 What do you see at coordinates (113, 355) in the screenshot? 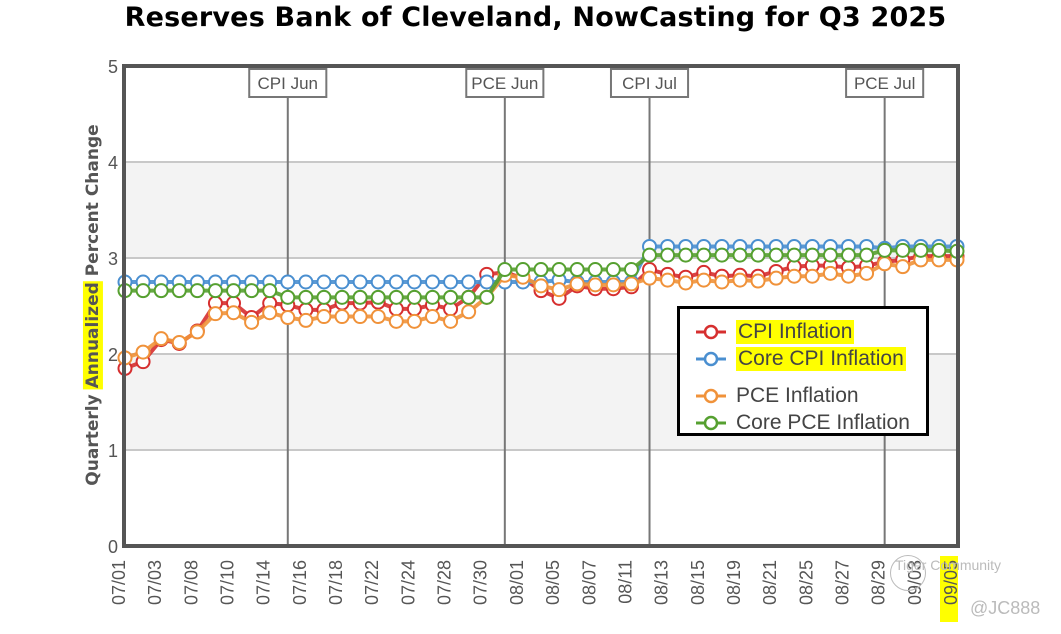
I see `y-tick-label: 2` at bounding box center [113, 355].